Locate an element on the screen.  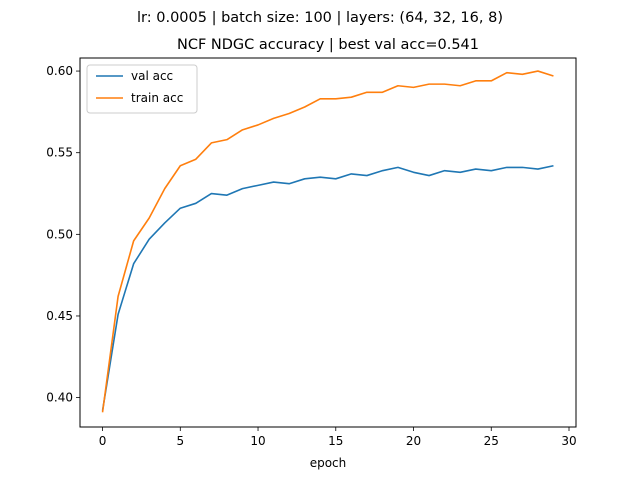
legend: val acc train acc is located at coordinates (142, 89).